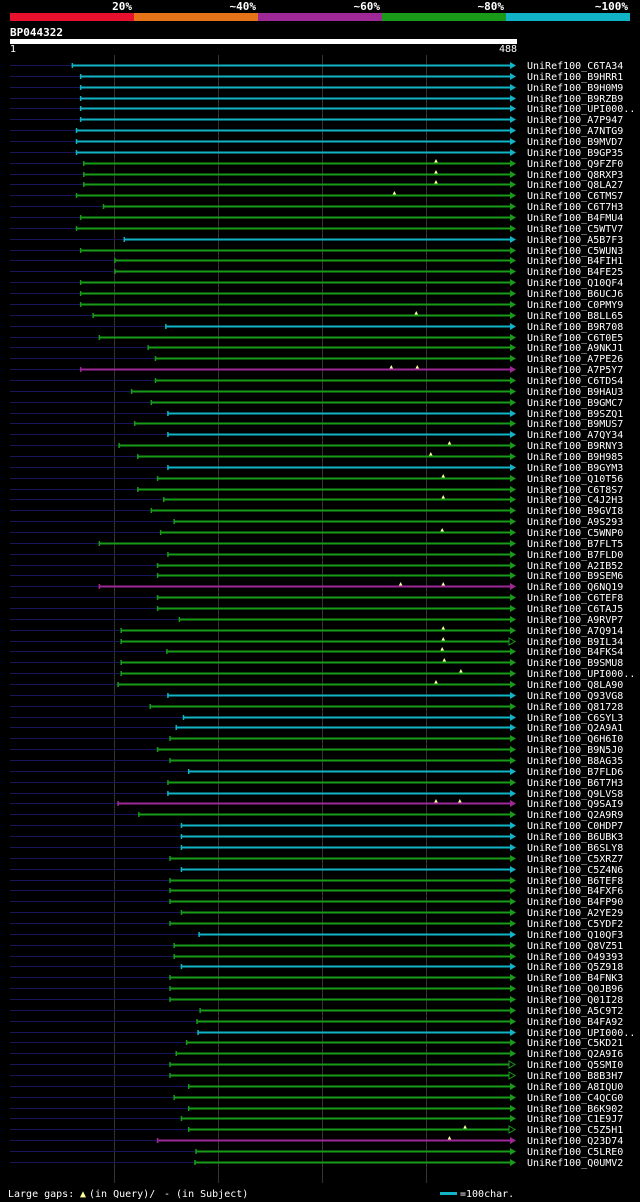 The width and height of the screenshot is (640, 1202). What do you see at coordinates (575, 283) in the screenshot?
I see `hit-label: UniRef100_Q10QF4` at bounding box center [575, 283].